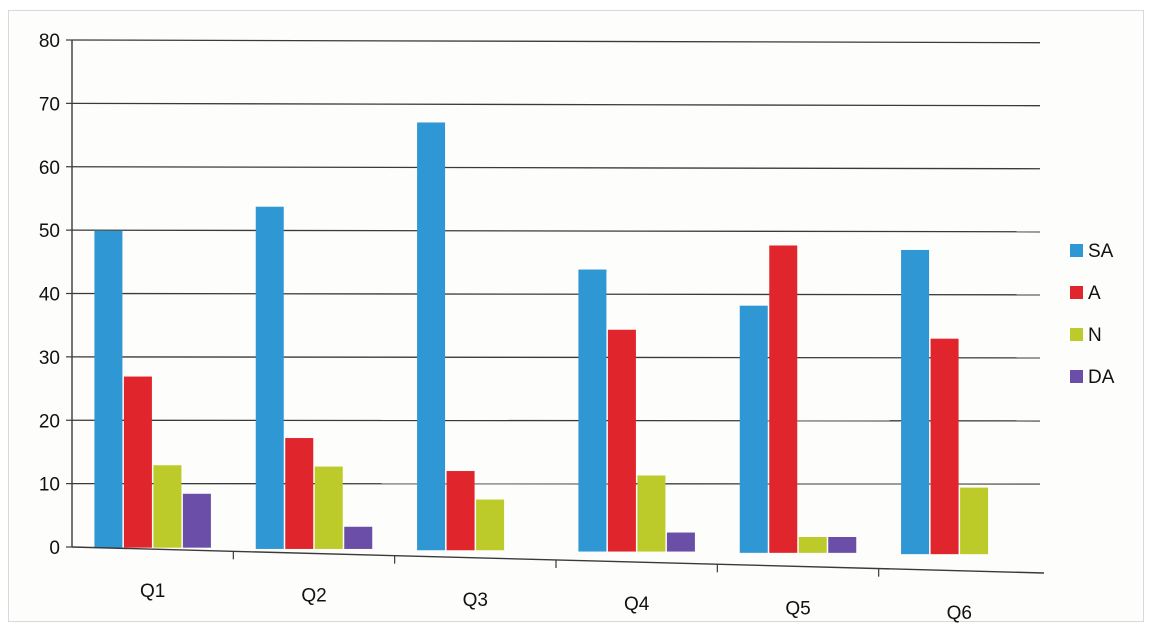  What do you see at coordinates (431, 336) in the screenshot?
I see `bar-q3-sa` at bounding box center [431, 336].